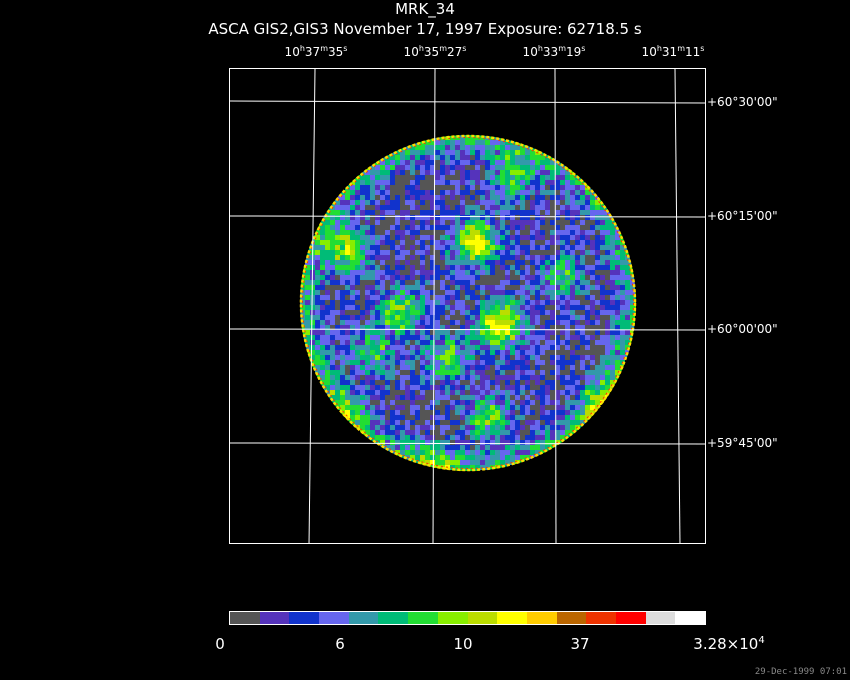 This screenshot has height=680, width=850. I want to click on dec-tick-label: +59°45'00", so click(742, 443).